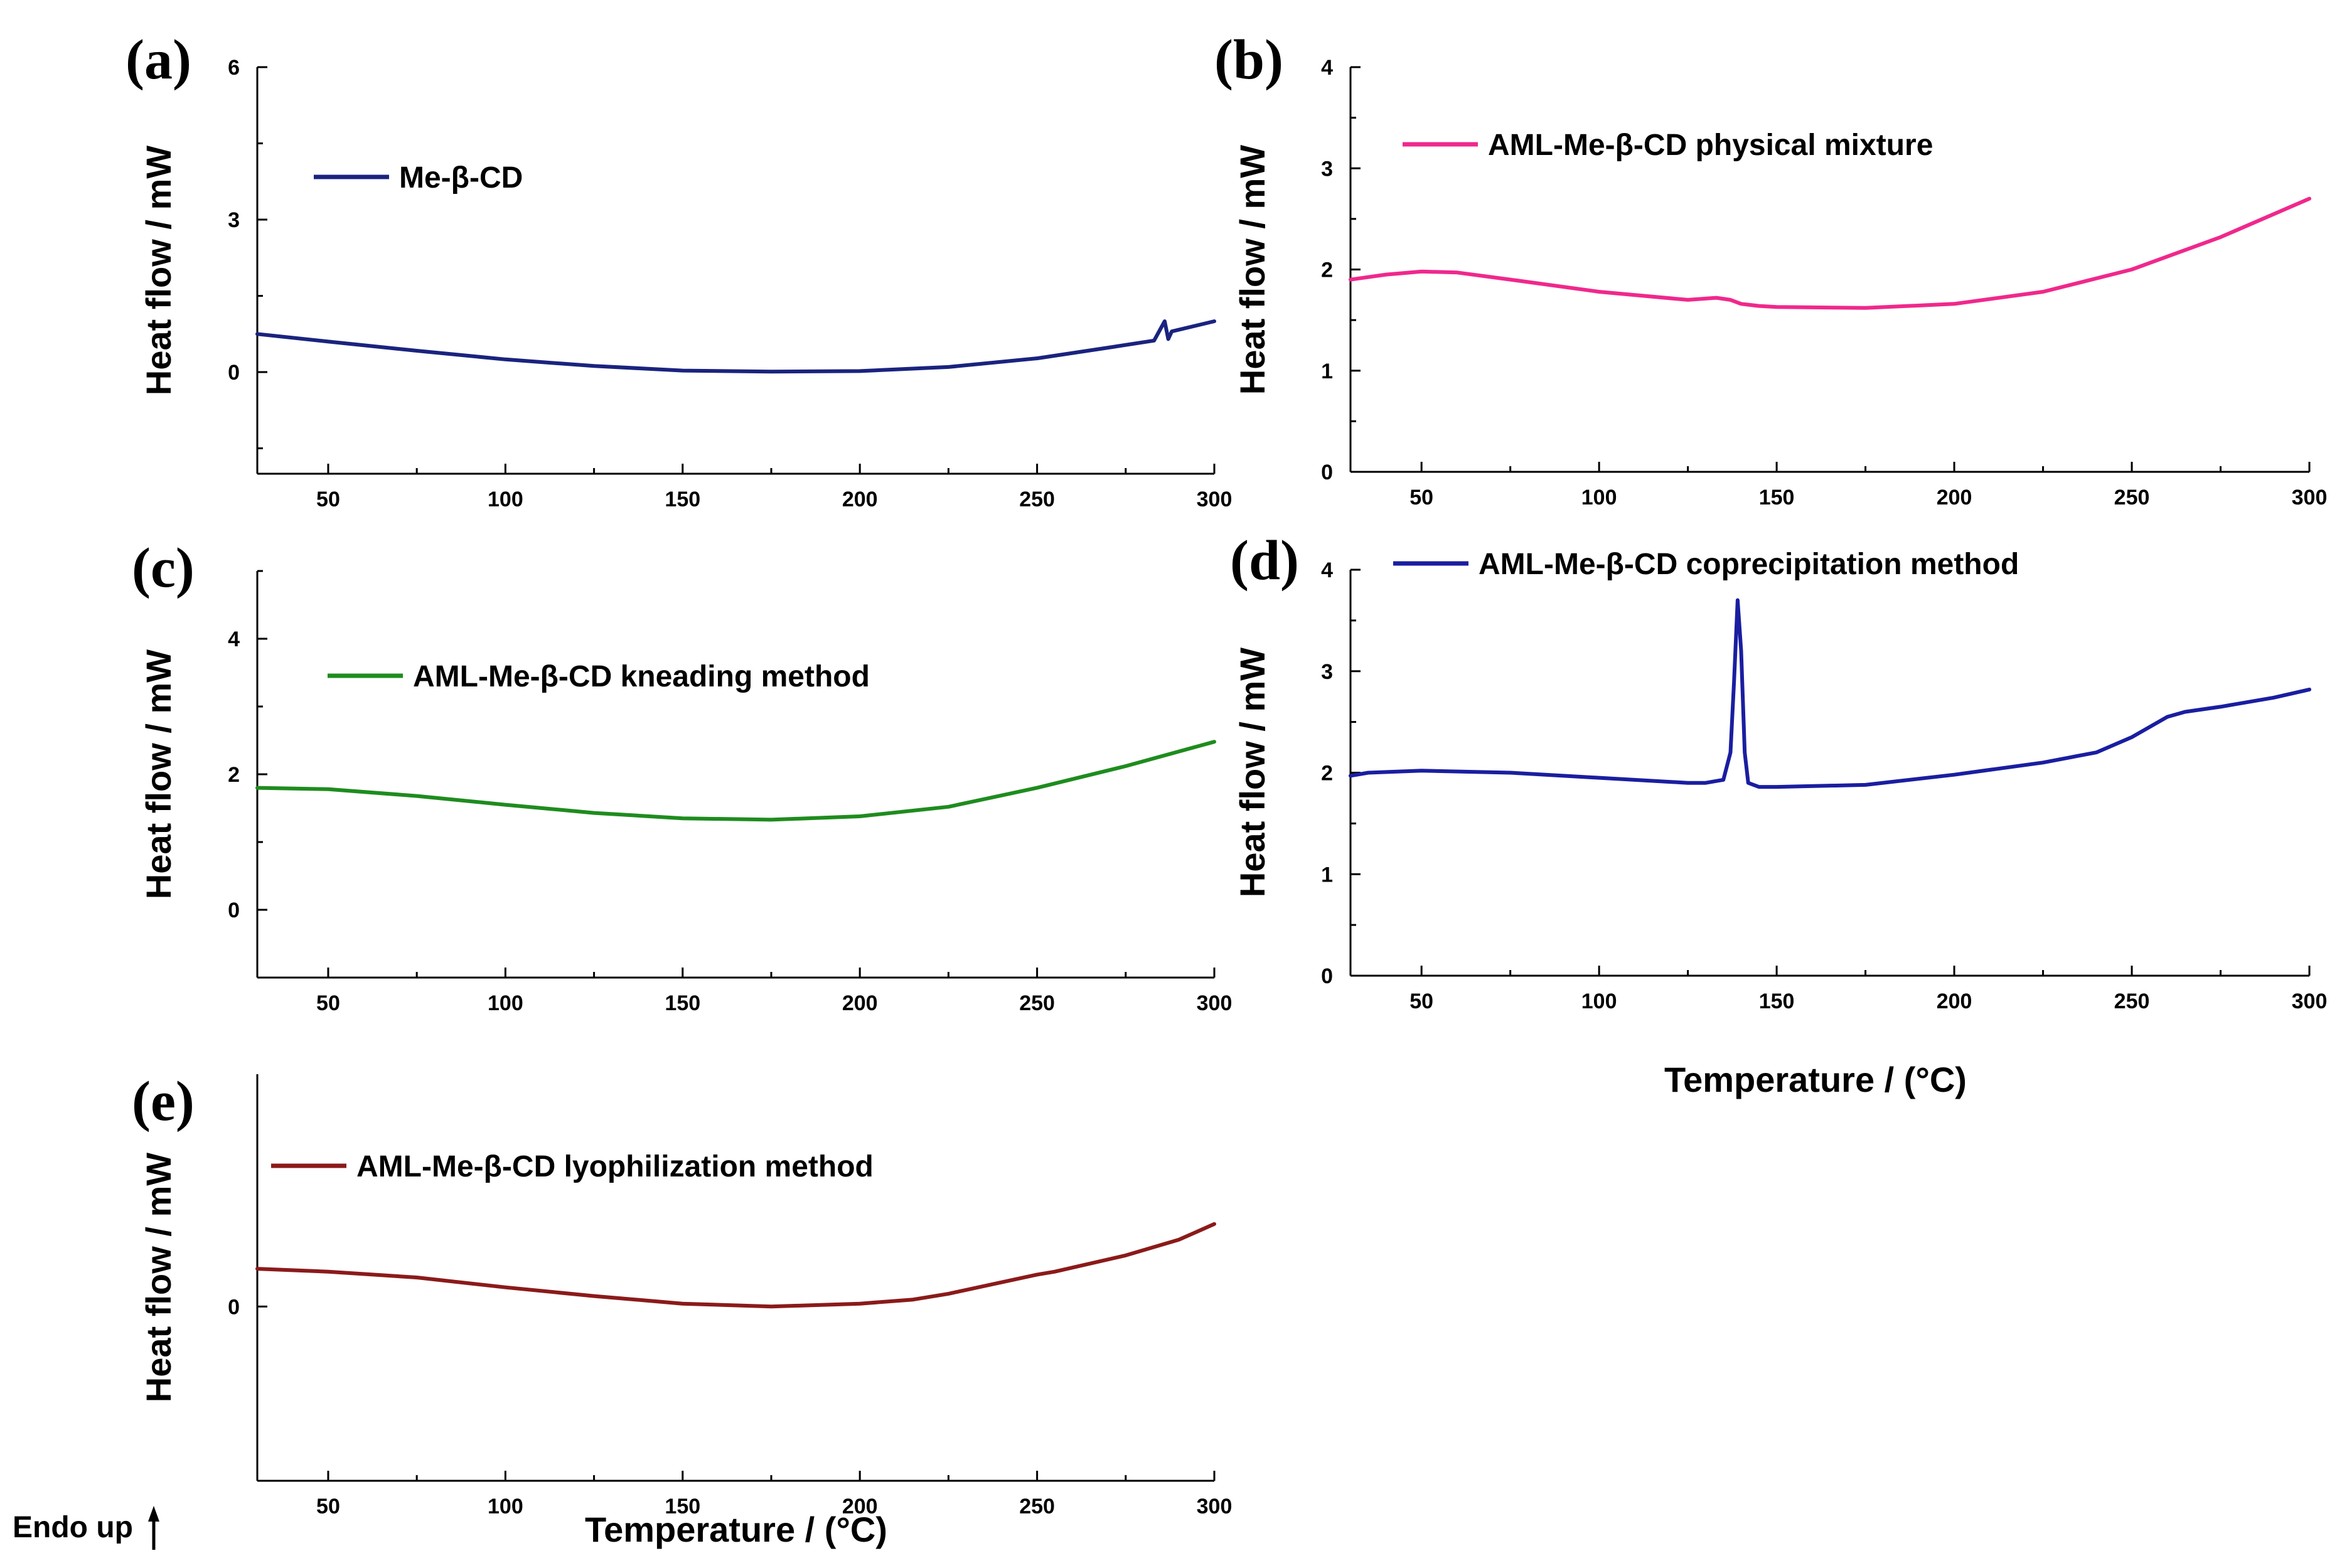 This screenshot has height=1568, width=2337. What do you see at coordinates (1815, 1079) in the screenshot?
I see `shared-x-axis-title: Temperature / (°C)` at bounding box center [1815, 1079].